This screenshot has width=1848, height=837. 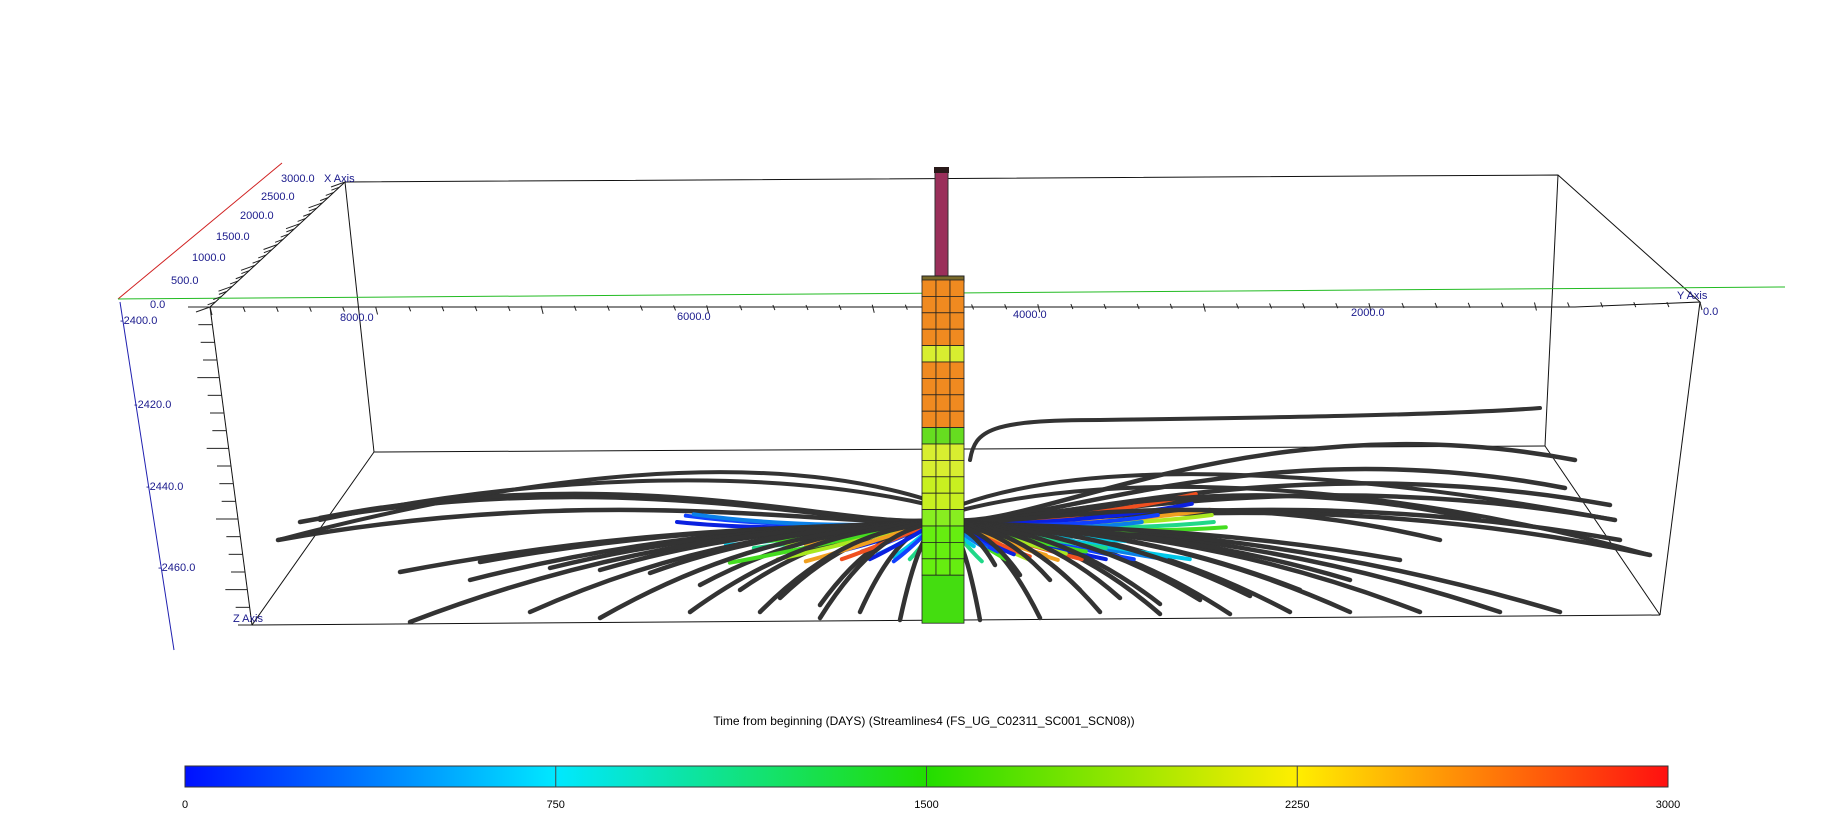 What do you see at coordinates (926, 805) in the screenshot?
I see `colorbar-tick-1500: 1500` at bounding box center [926, 805].